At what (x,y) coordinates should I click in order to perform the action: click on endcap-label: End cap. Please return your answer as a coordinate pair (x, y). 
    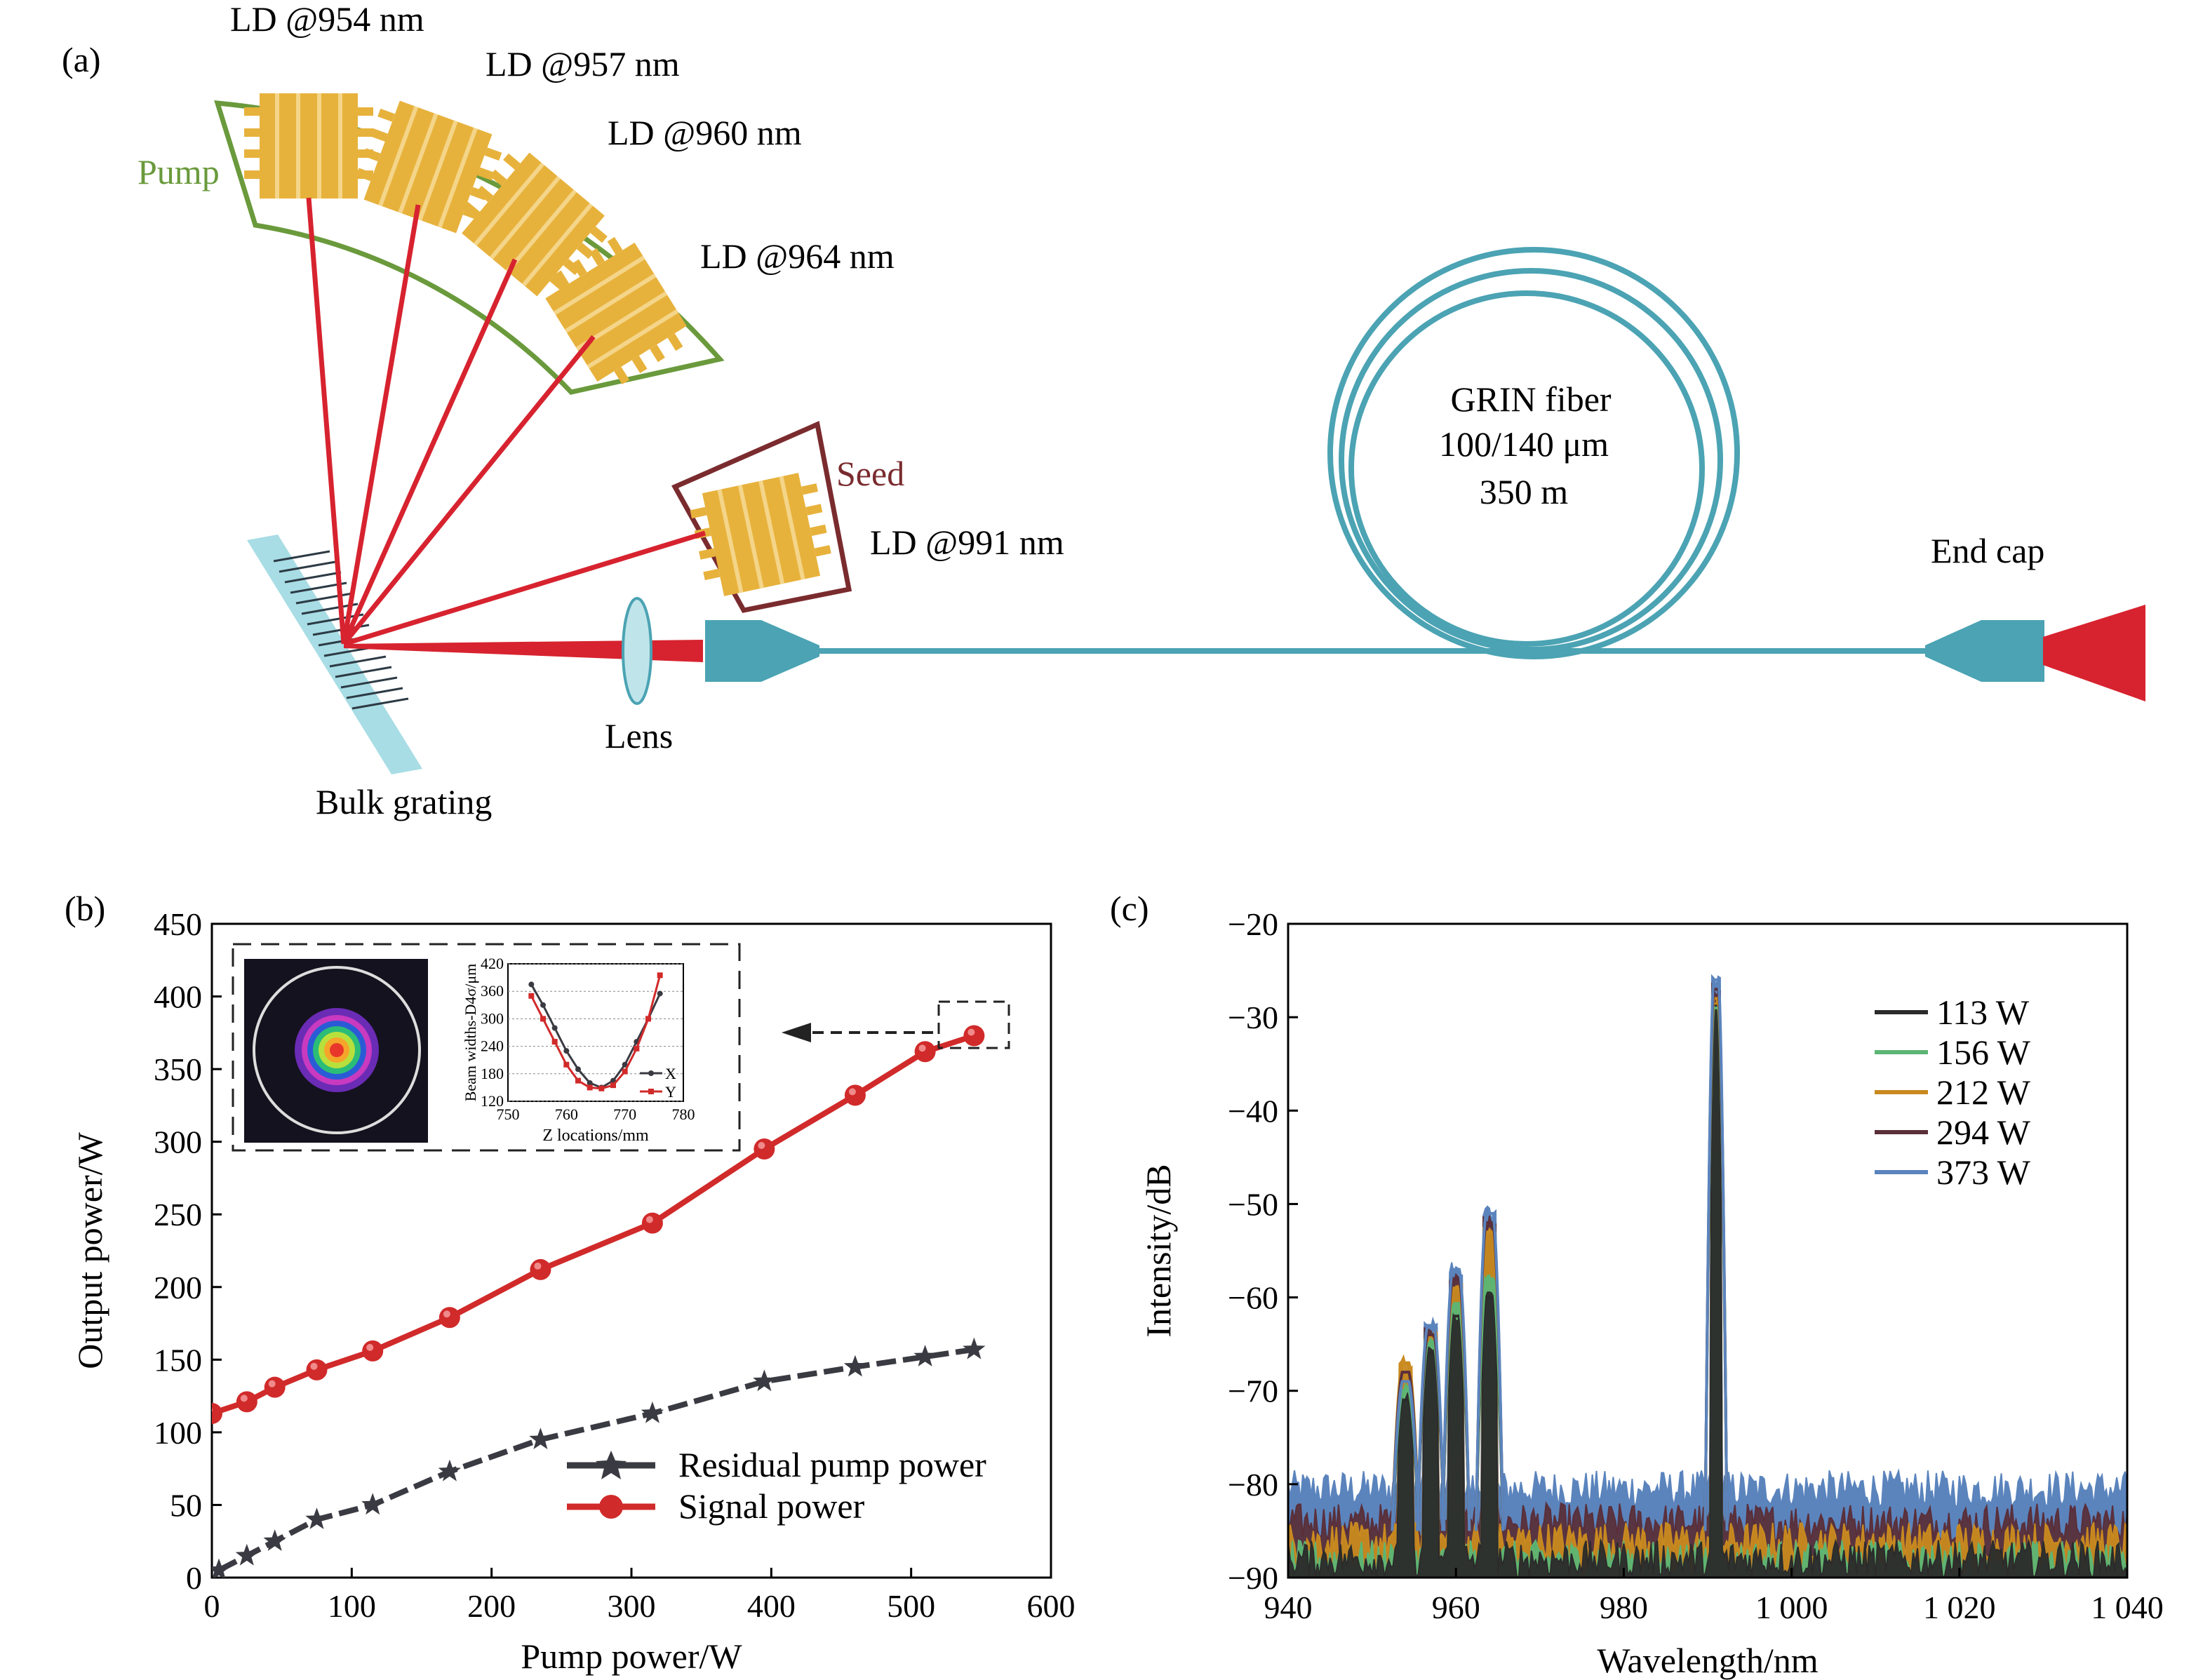
    Looking at the image, I should click on (1987, 550).